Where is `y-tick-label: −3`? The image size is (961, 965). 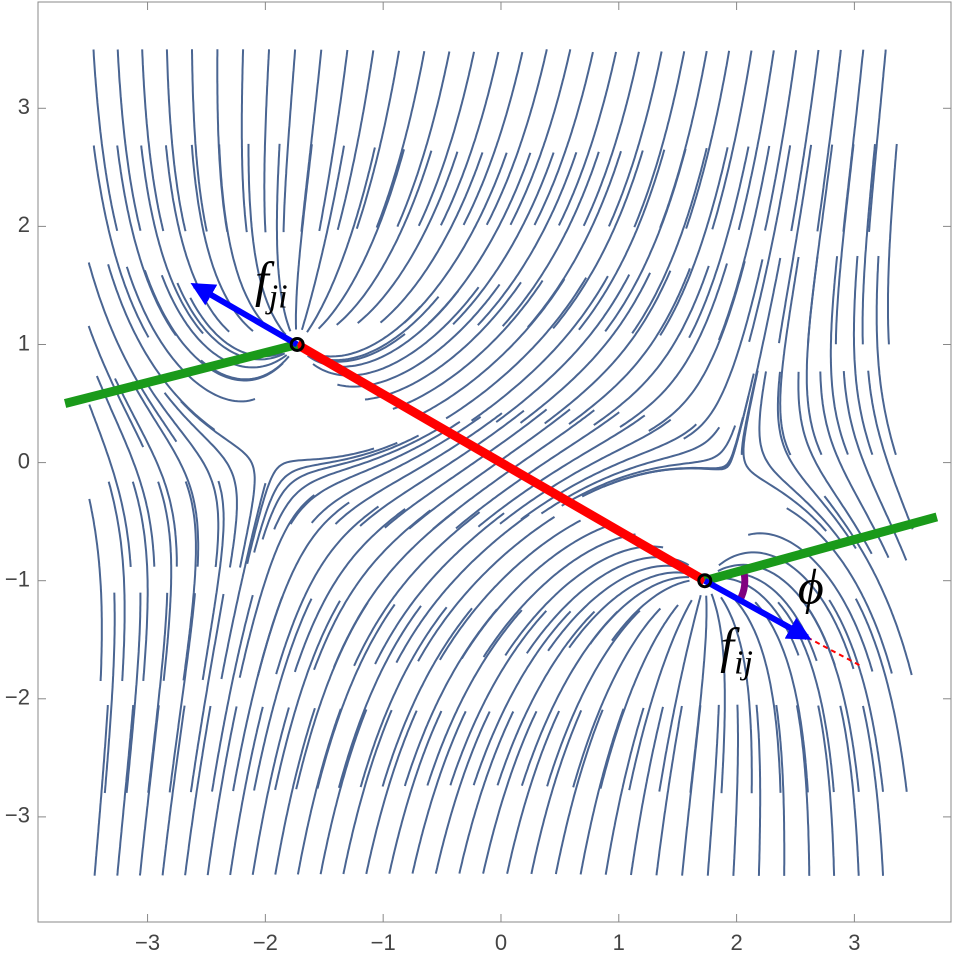
y-tick-label: −3 is located at coordinates (17, 815).